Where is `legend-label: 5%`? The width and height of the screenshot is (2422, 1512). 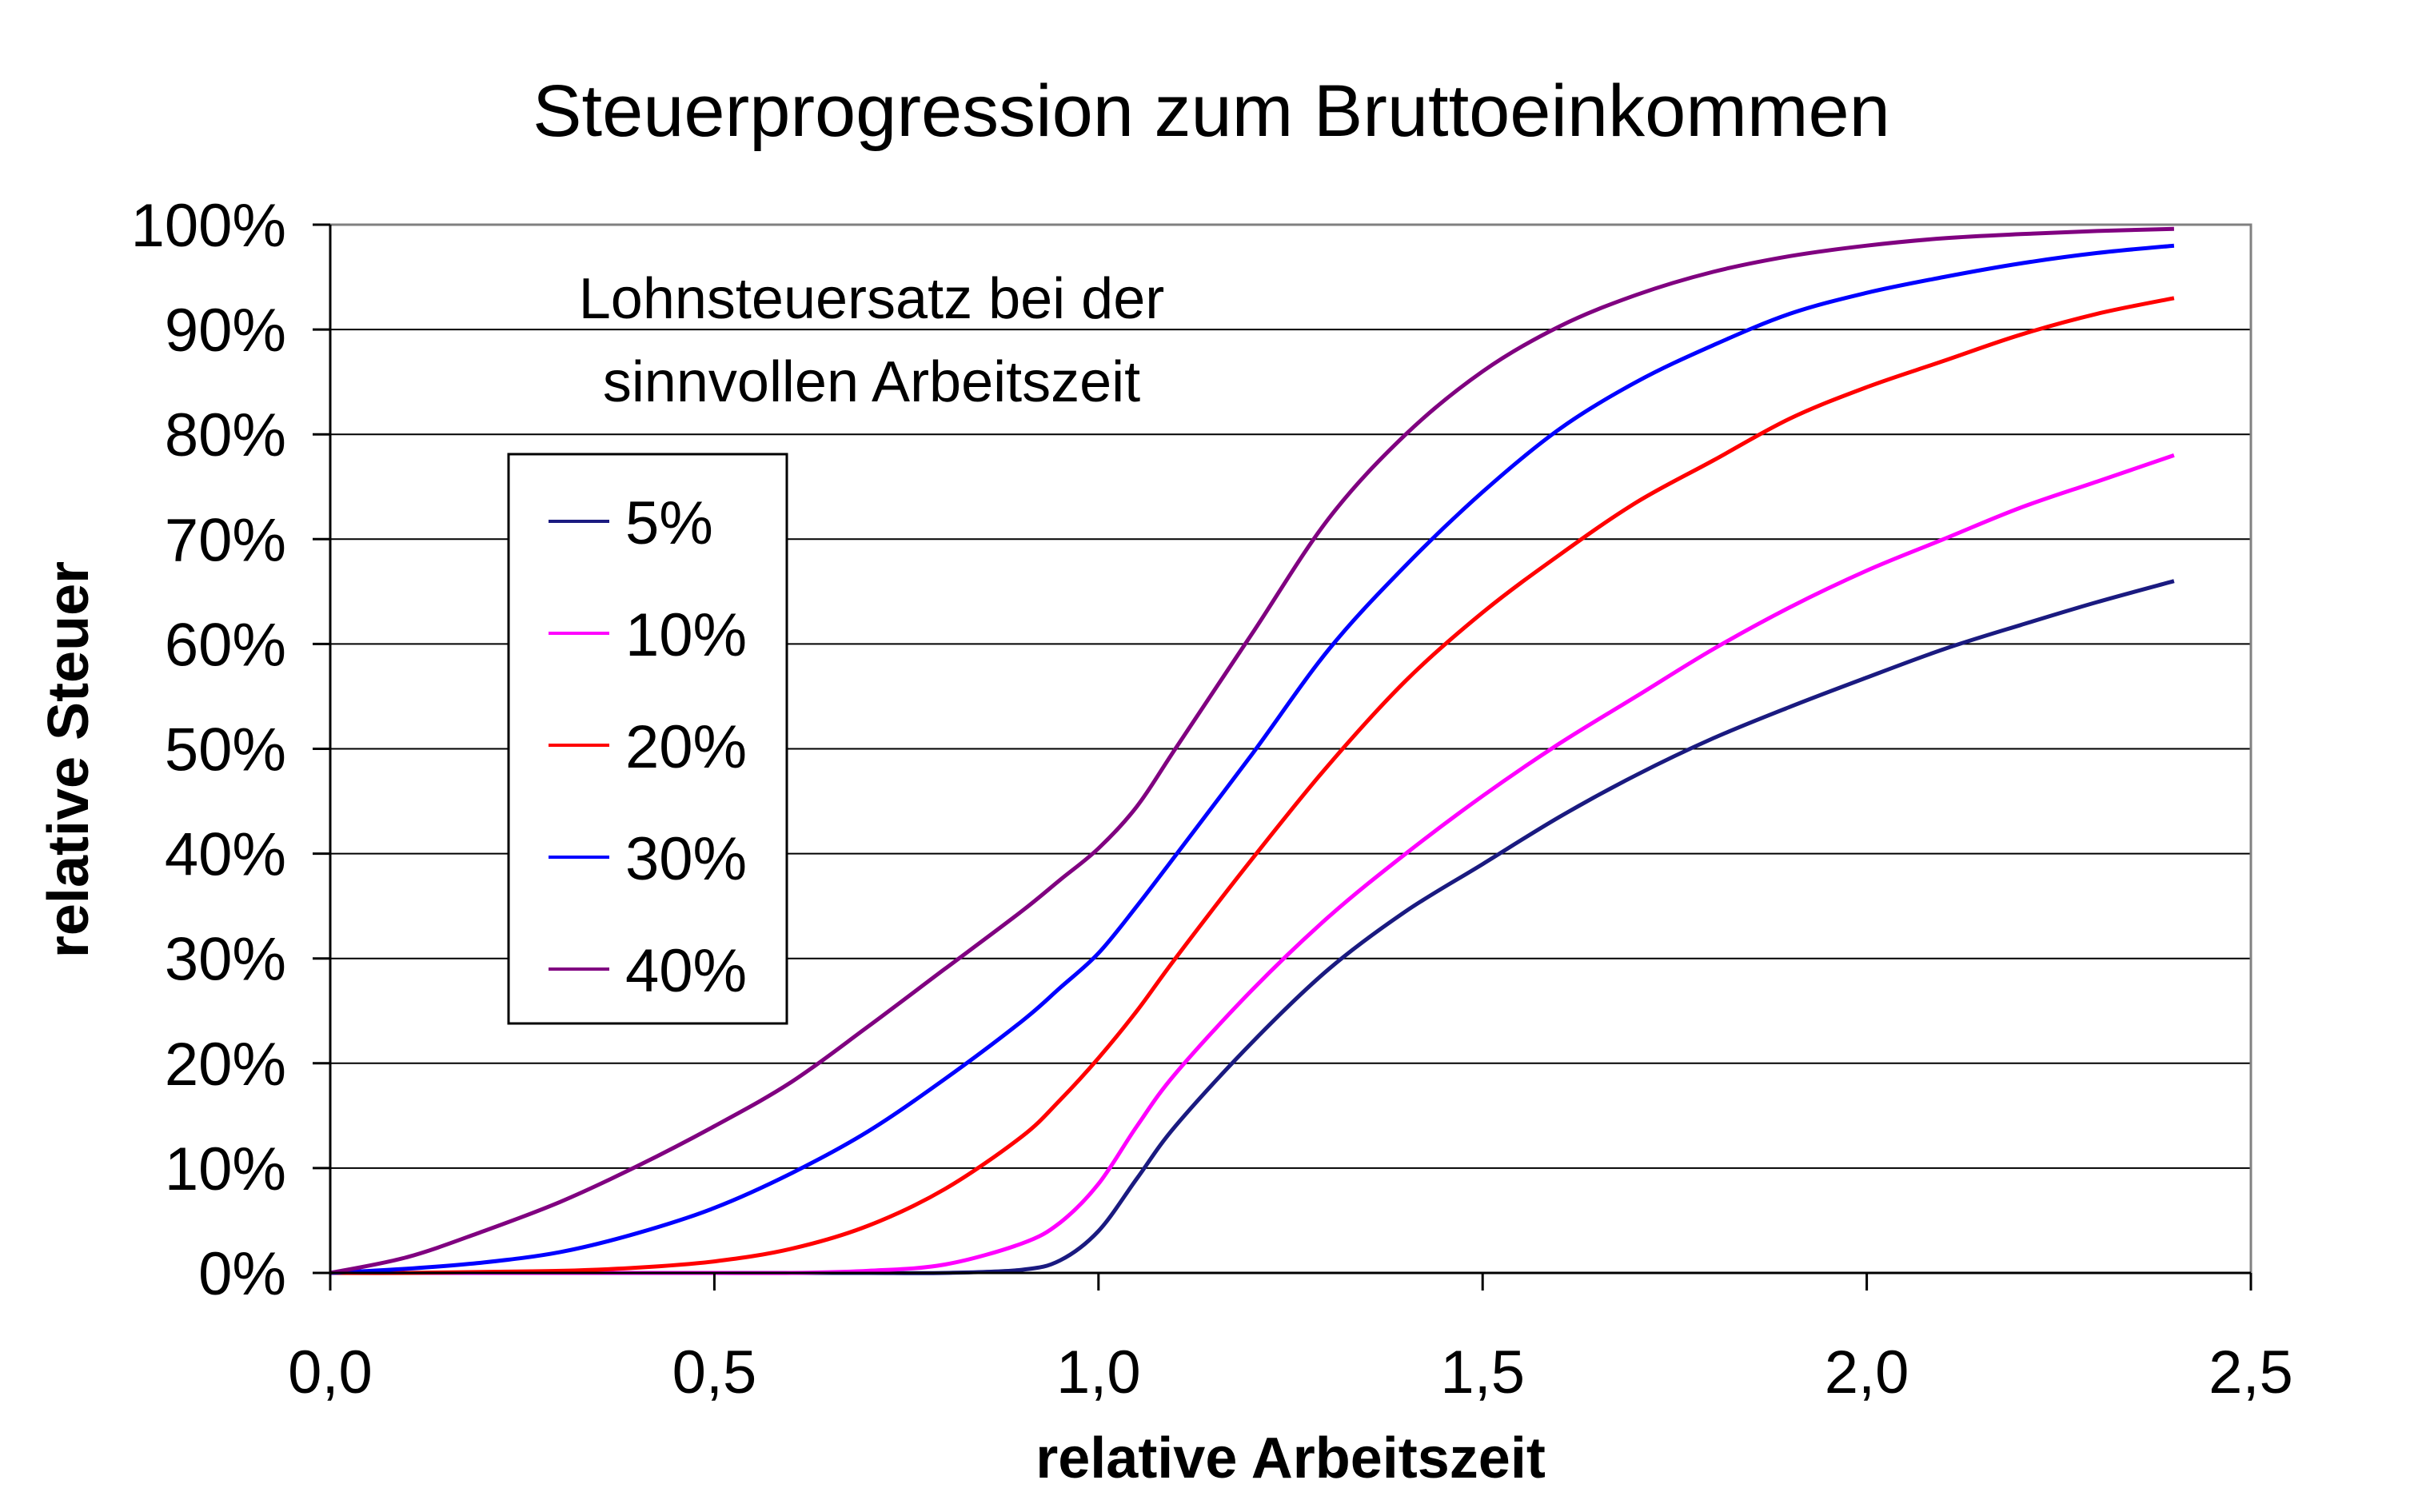 legend-label: 5% is located at coordinates (669, 523).